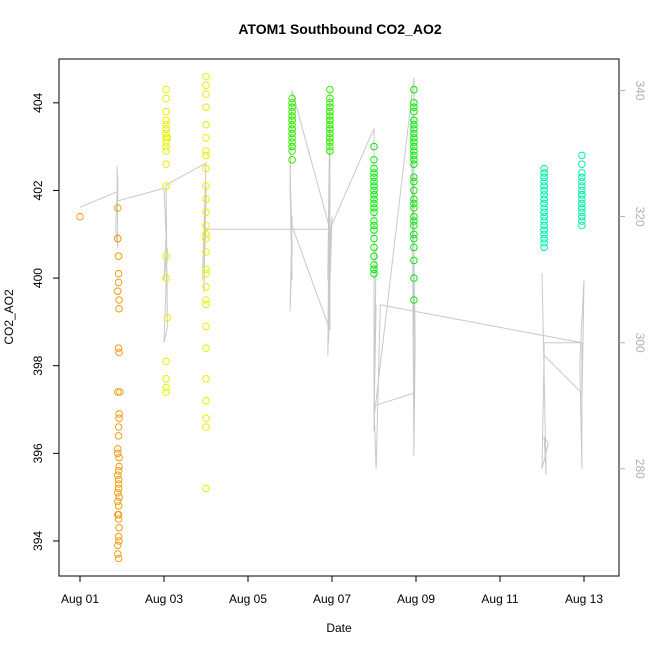 The width and height of the screenshot is (650, 650). What do you see at coordinates (416, 599) in the screenshot?
I see `x-tick-label: Aug 09` at bounding box center [416, 599].